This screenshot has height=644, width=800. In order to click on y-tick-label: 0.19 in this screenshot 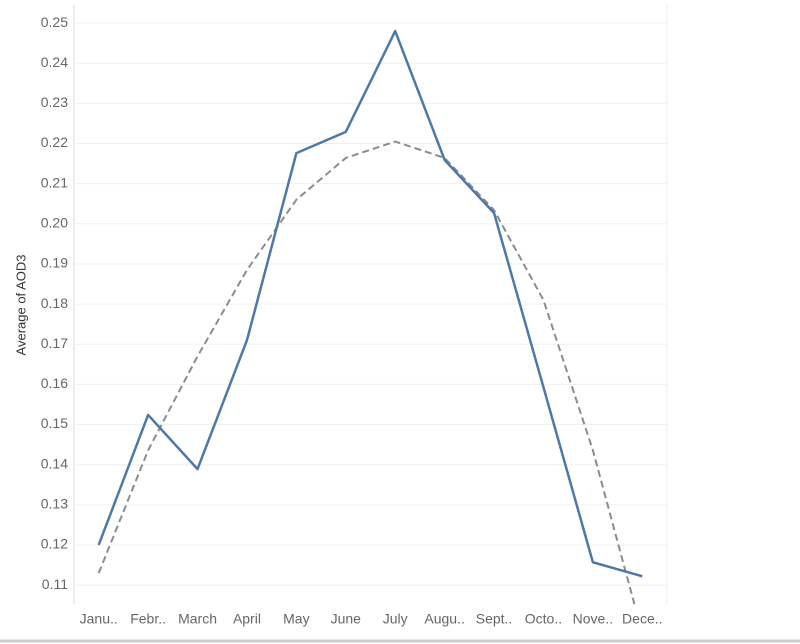, I will do `click(54, 263)`.